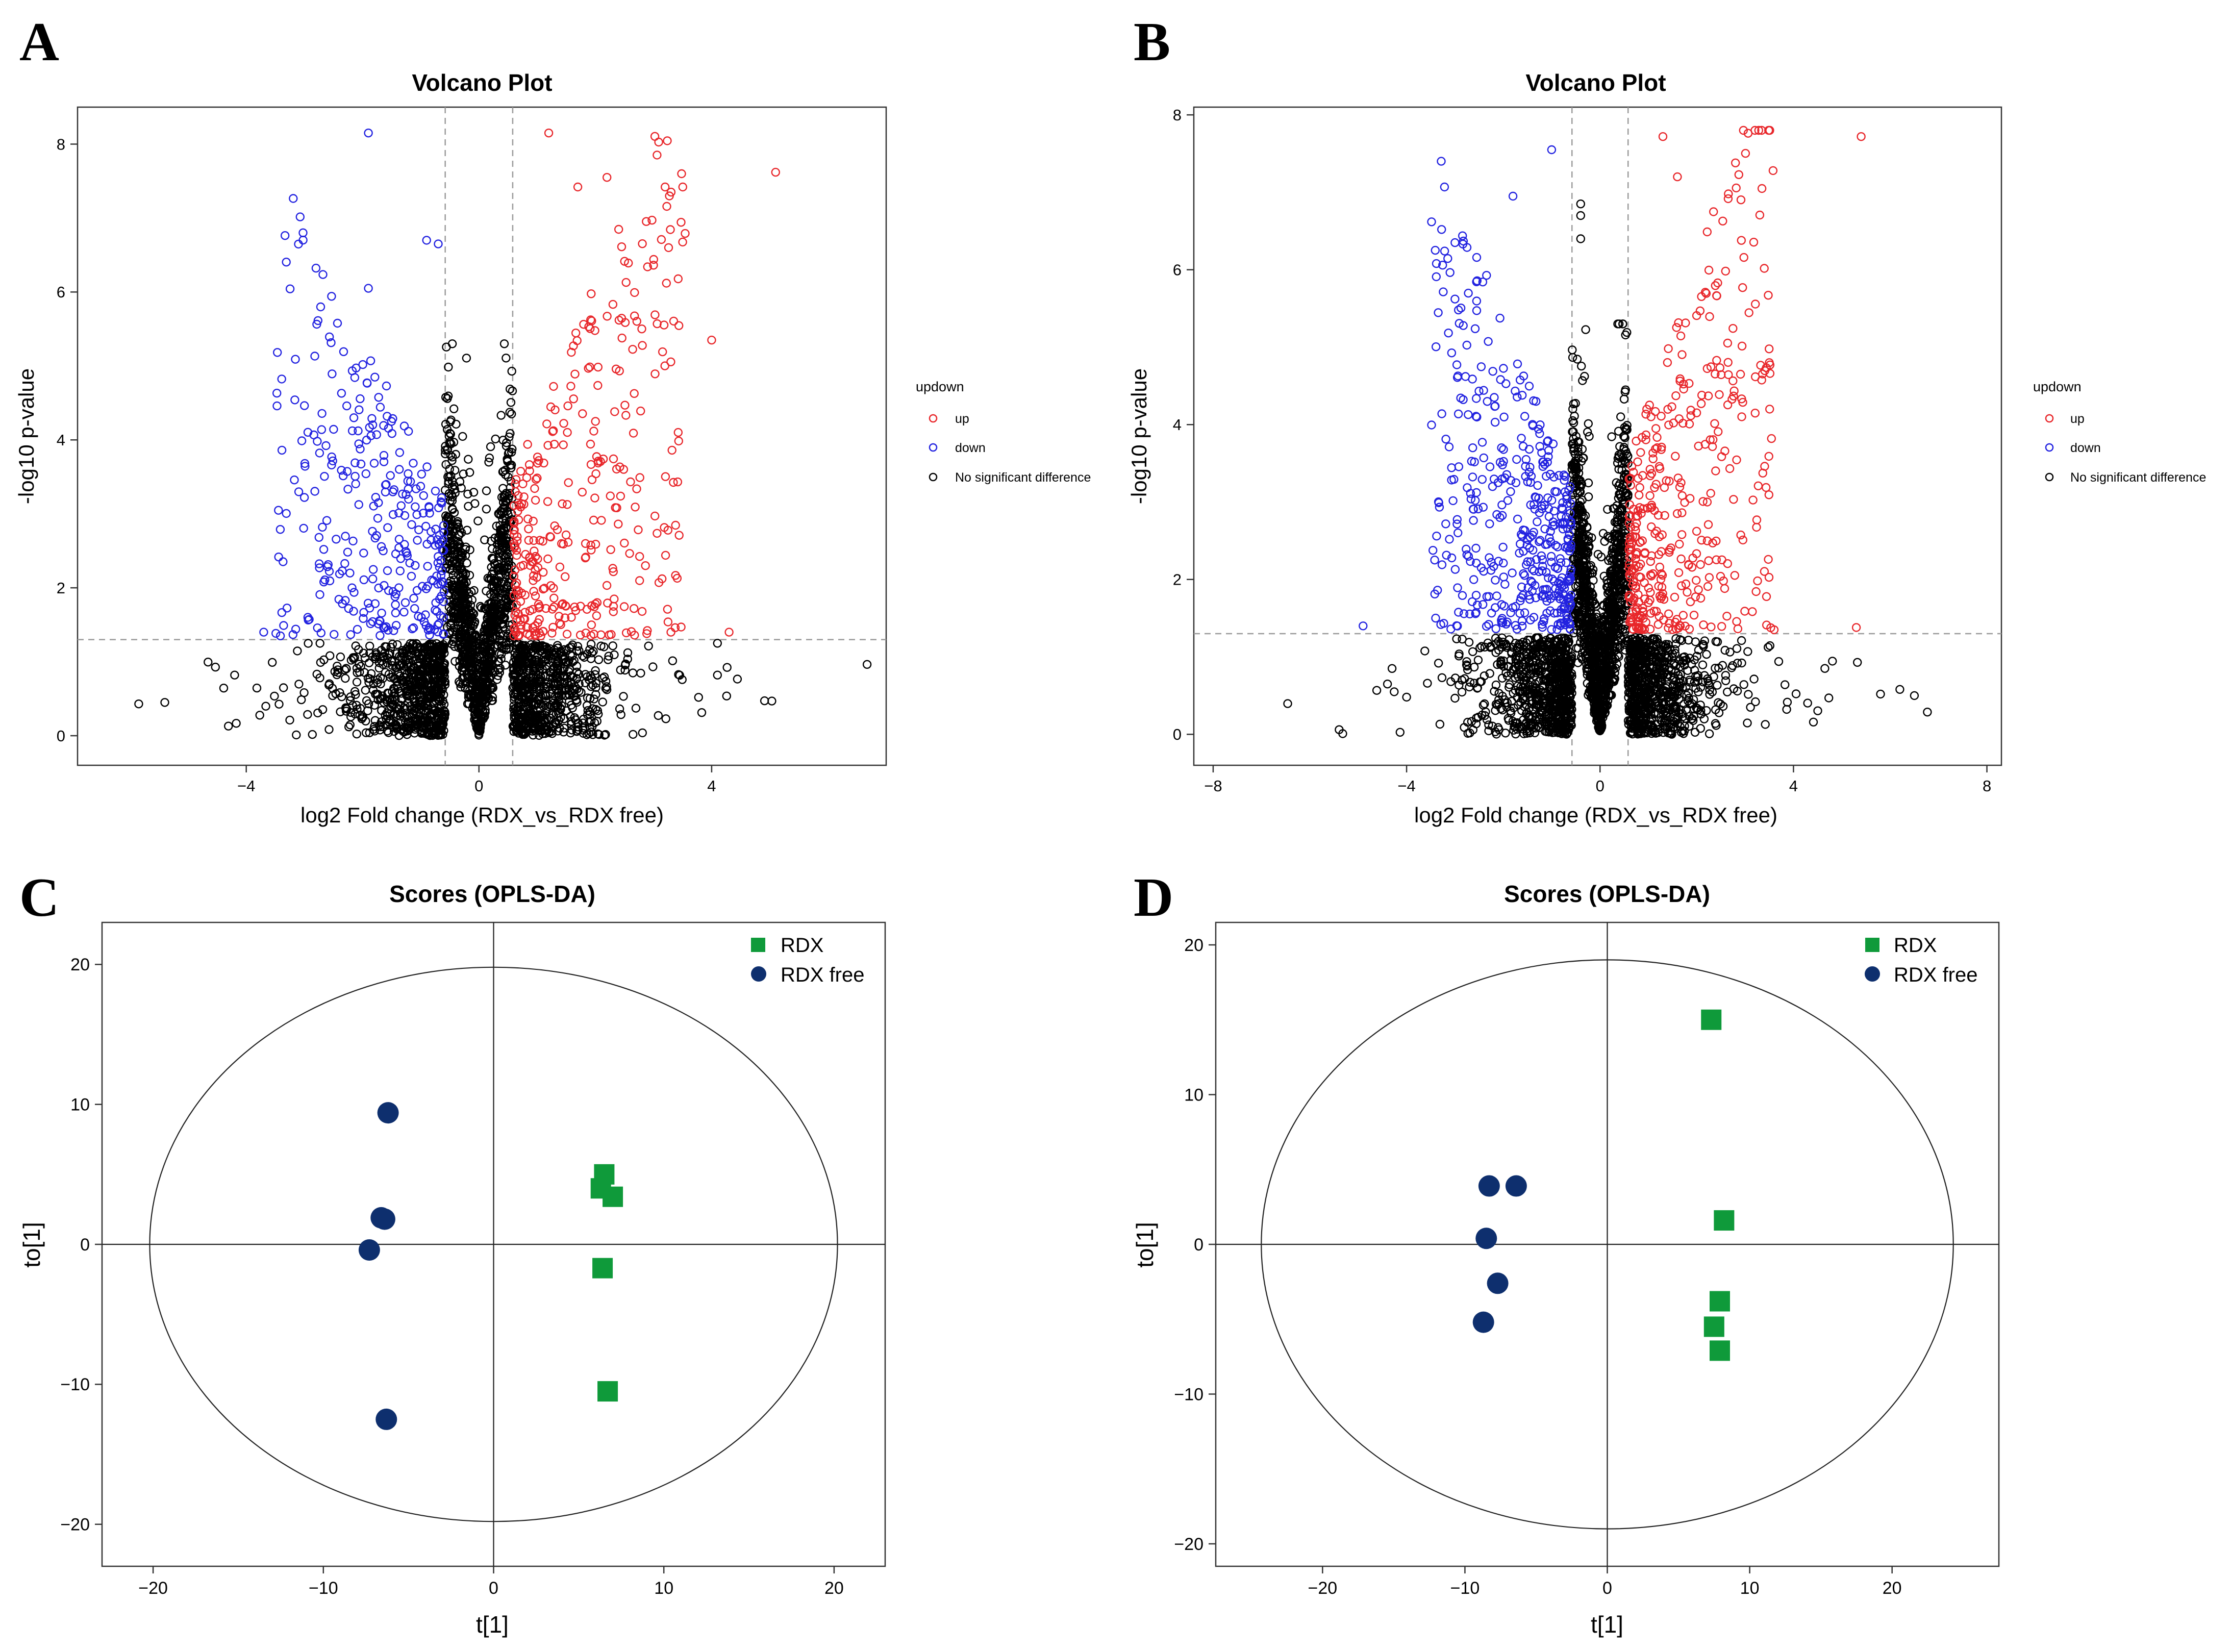  I want to click on y-tick-label: 8, so click(61, 144).